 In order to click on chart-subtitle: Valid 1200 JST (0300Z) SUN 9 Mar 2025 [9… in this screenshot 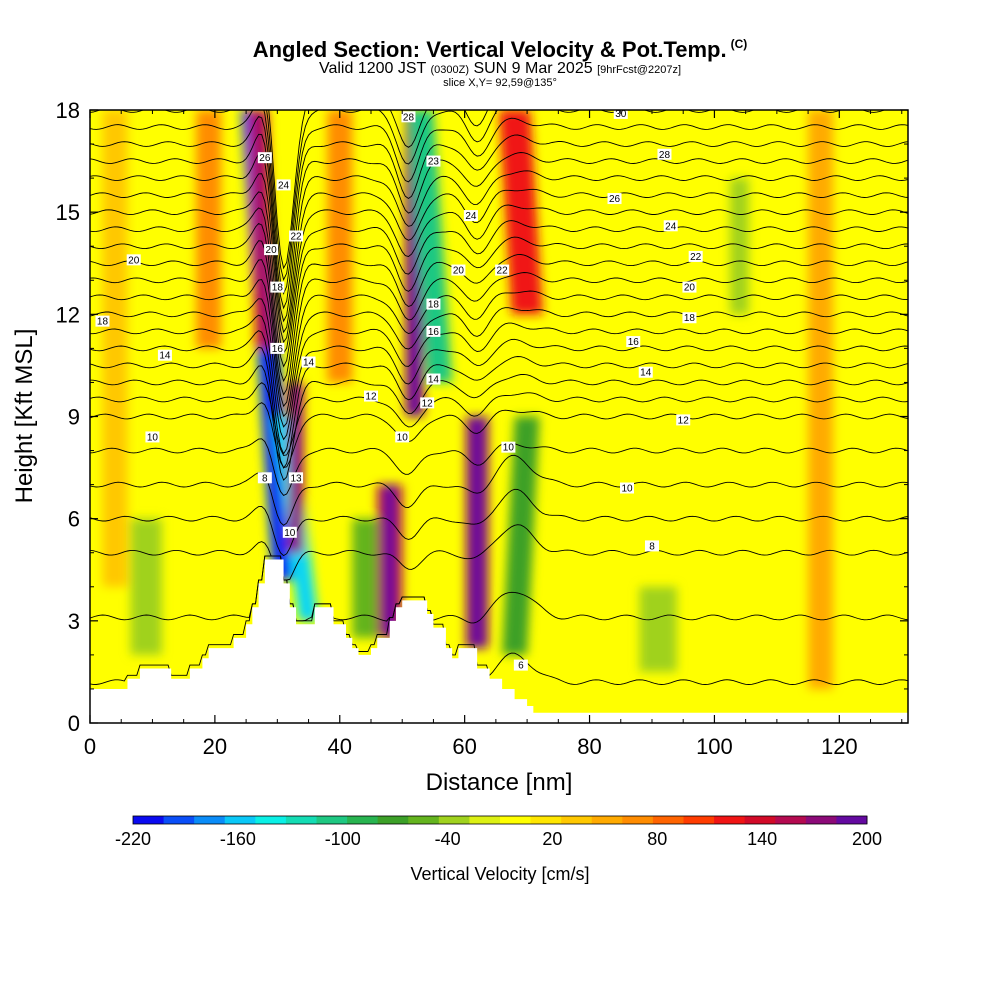, I will do `click(500, 68)`.